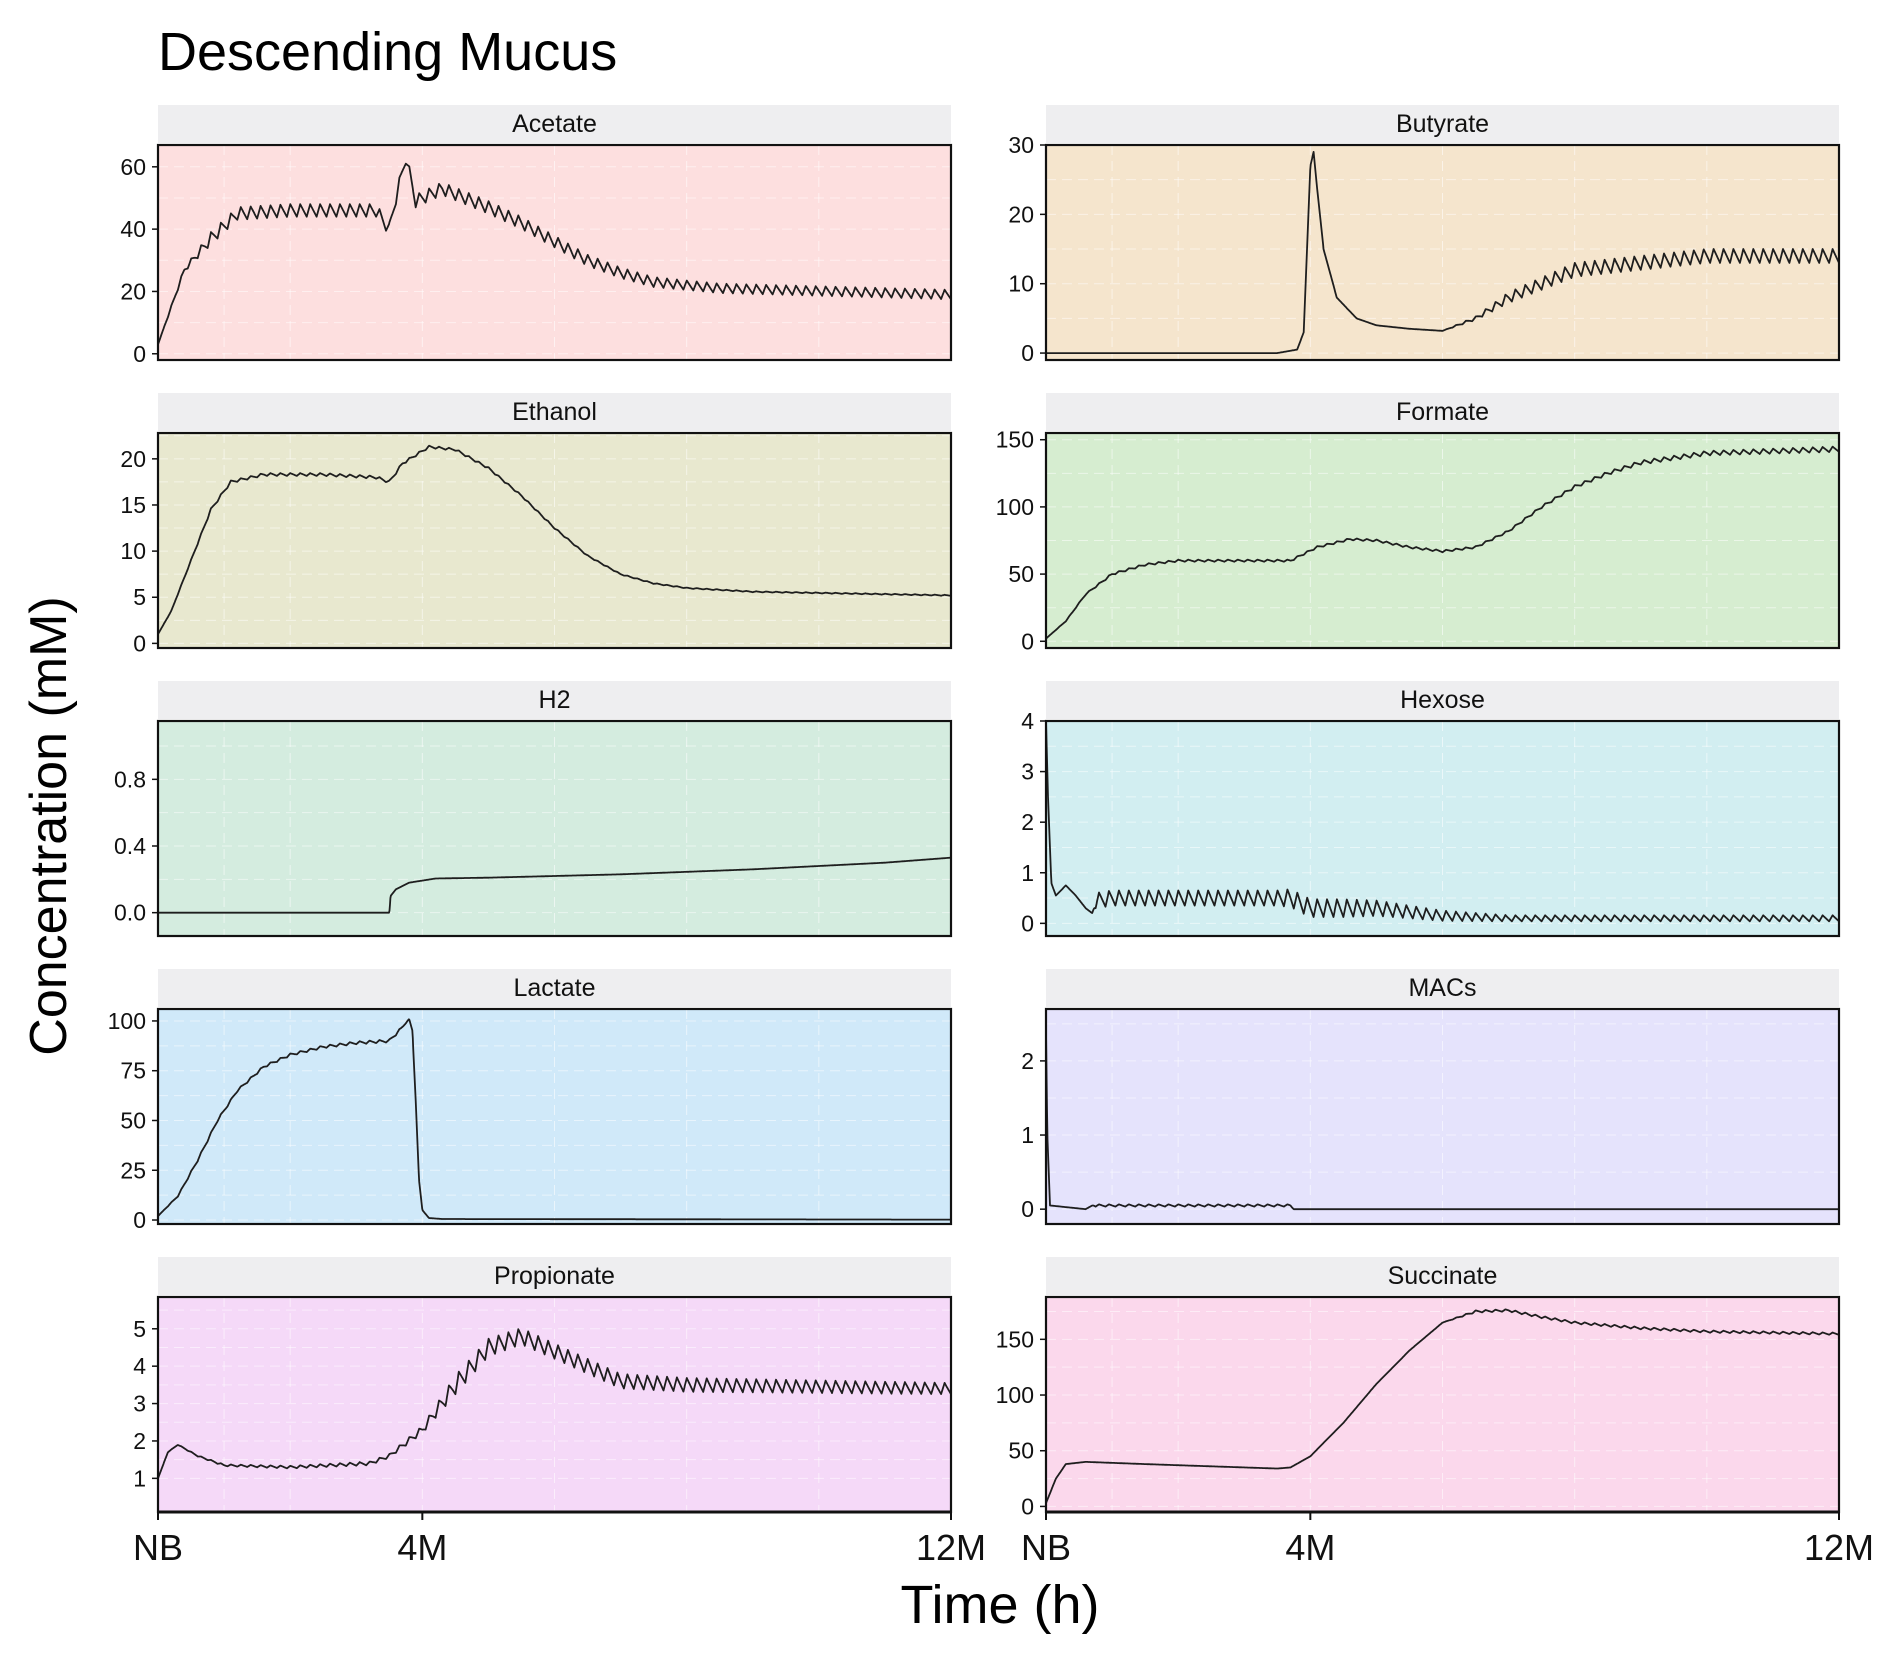  I want to click on y-tick-label: 0.8, so click(130, 779).